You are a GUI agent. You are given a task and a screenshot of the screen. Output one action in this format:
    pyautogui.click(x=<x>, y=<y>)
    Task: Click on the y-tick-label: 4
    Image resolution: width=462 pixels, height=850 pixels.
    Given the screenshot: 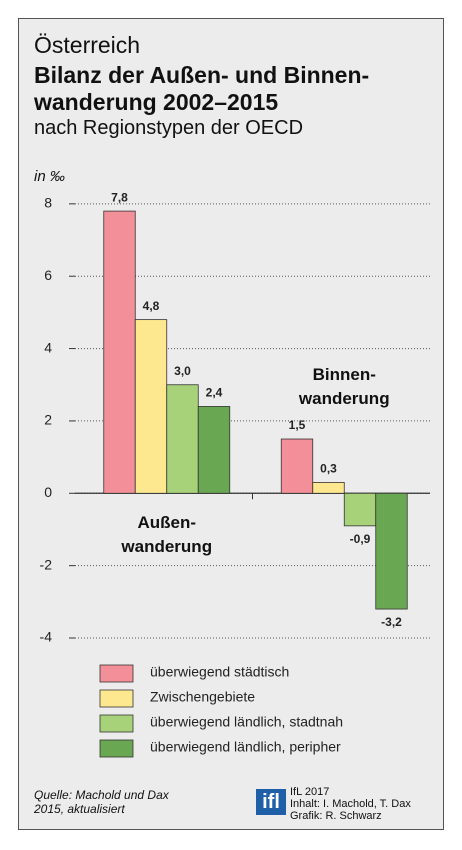 What is the action you would take?
    pyautogui.click(x=48, y=347)
    